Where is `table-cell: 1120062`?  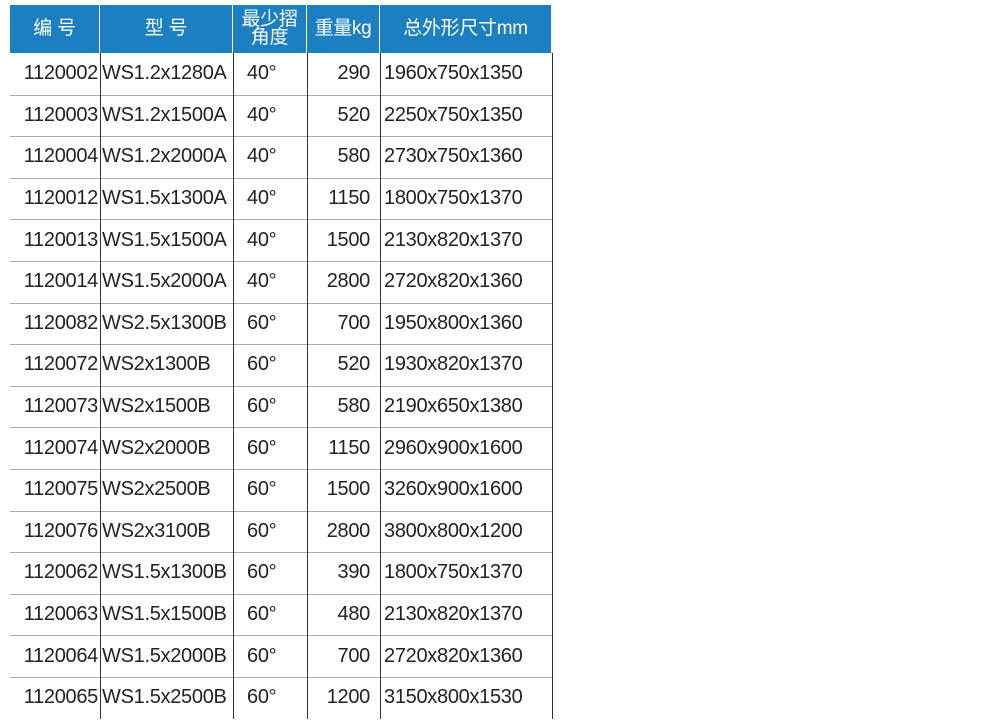 table-cell: 1120062 is located at coordinates (61, 572).